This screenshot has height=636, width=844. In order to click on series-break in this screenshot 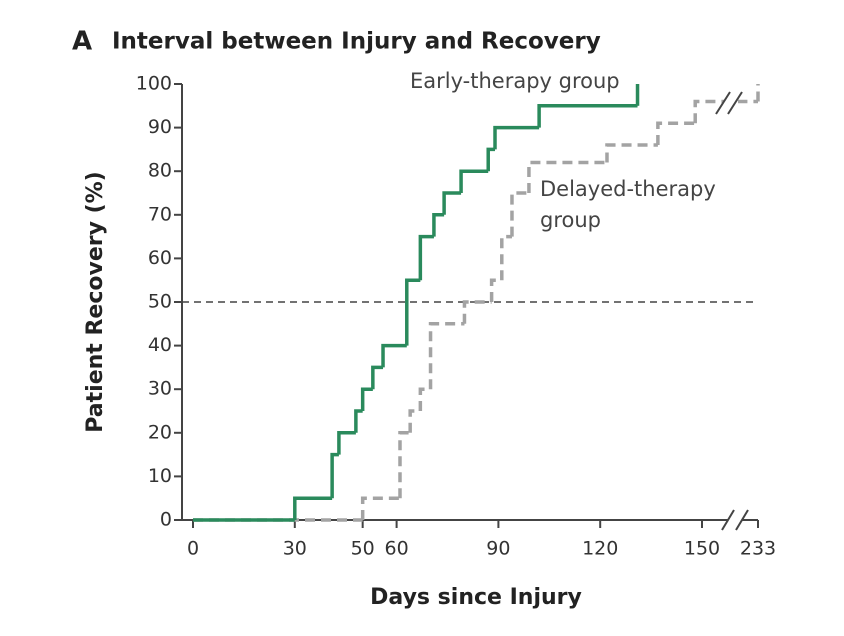, I will do `click(729, 103)`.